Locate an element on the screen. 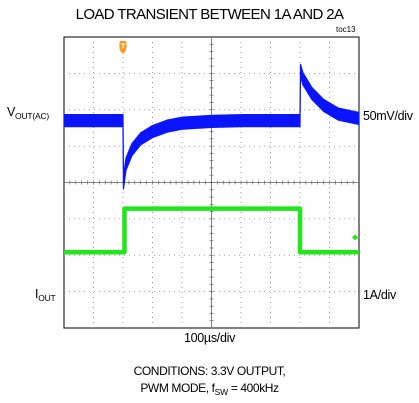 The image size is (419, 403). trigger-marker: T is located at coordinates (123, 47).